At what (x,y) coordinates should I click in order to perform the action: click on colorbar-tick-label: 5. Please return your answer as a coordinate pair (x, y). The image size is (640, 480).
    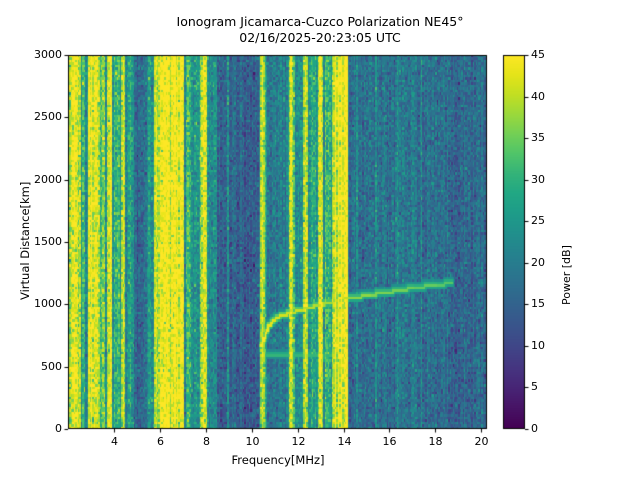
    Looking at the image, I should click on (534, 386).